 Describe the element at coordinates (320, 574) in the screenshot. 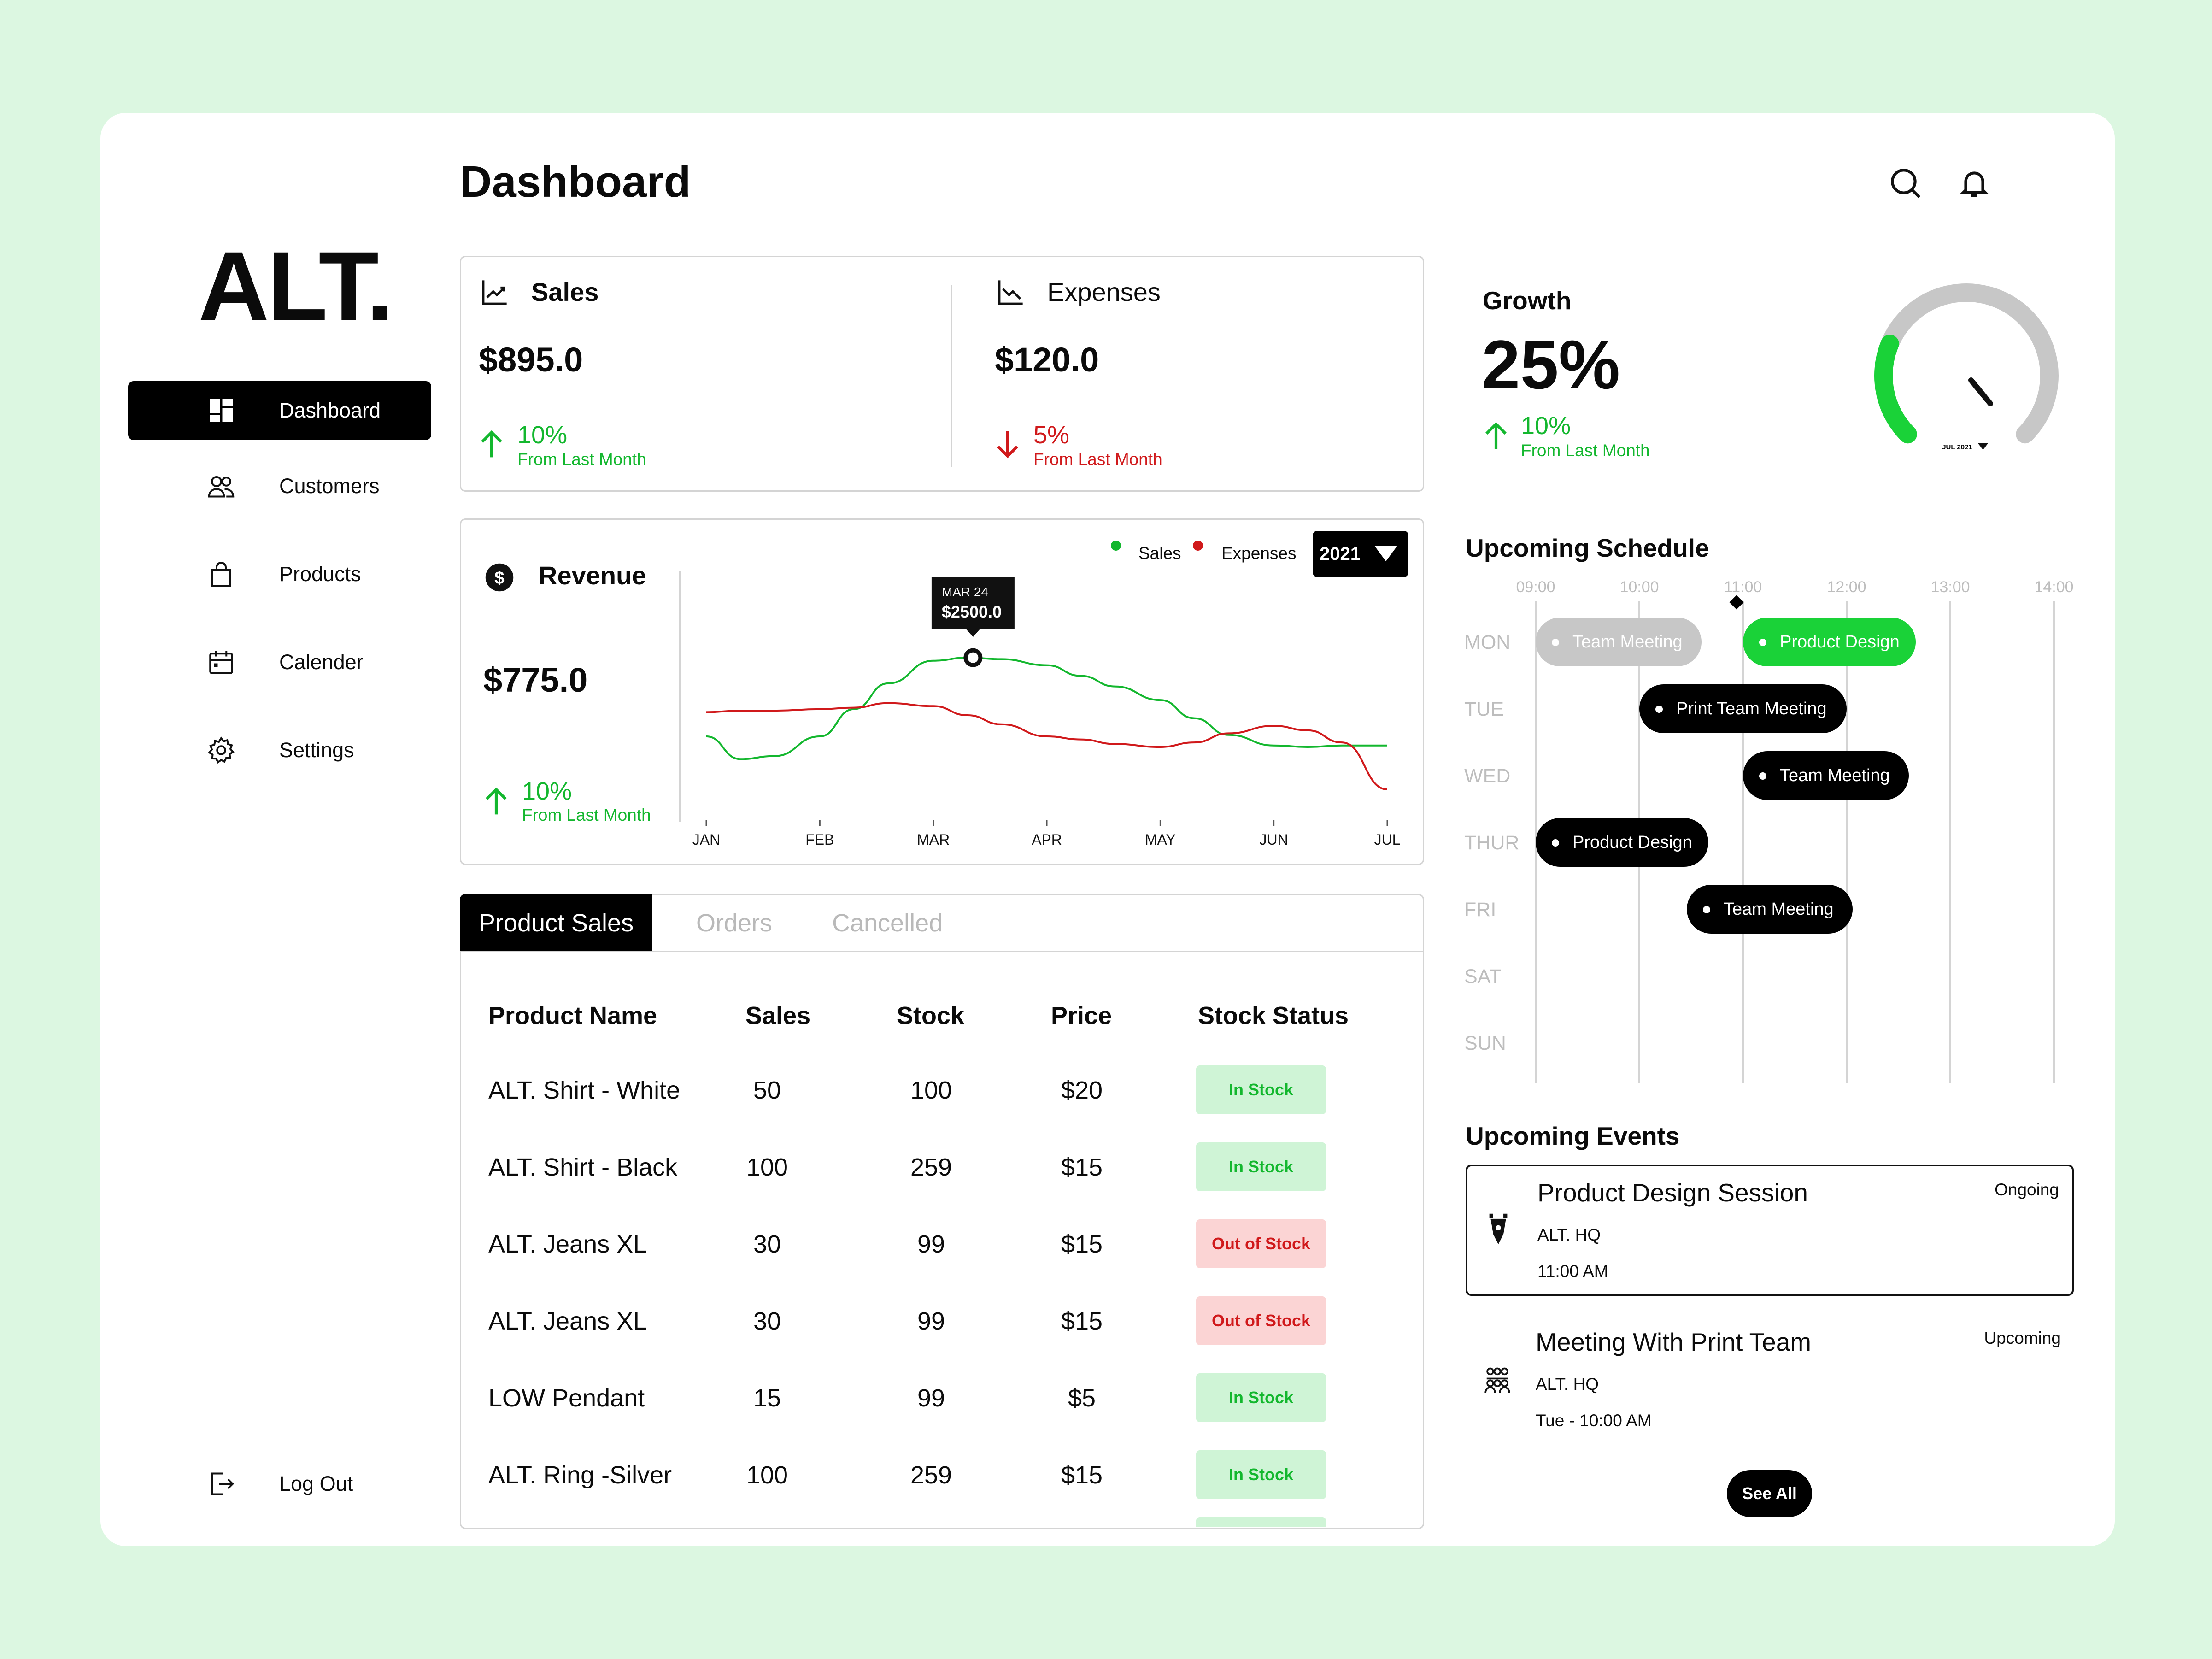

I see `sidebar-item-label: Products` at that location.